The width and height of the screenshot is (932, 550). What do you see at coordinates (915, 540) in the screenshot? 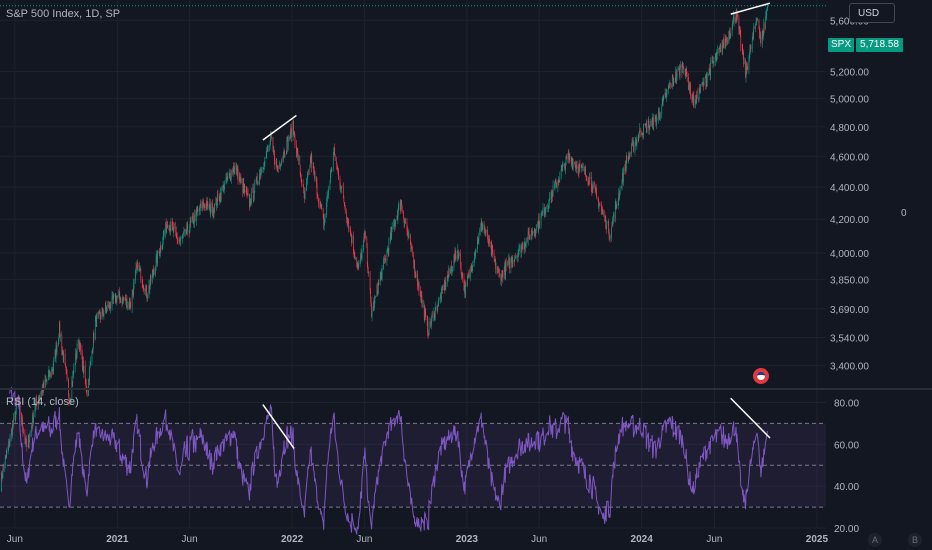
I see `b-button: B` at bounding box center [915, 540].